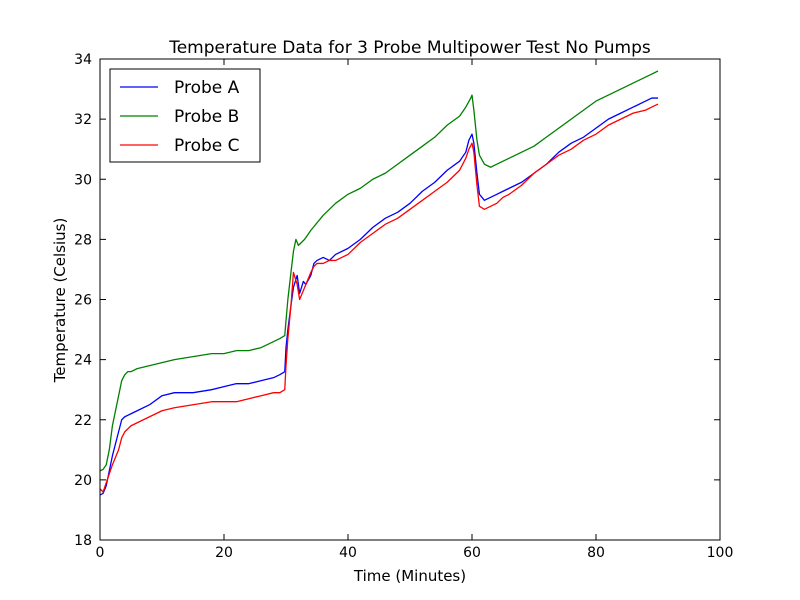  What do you see at coordinates (83, 421) in the screenshot?
I see `y-tick-label: 22` at bounding box center [83, 421].